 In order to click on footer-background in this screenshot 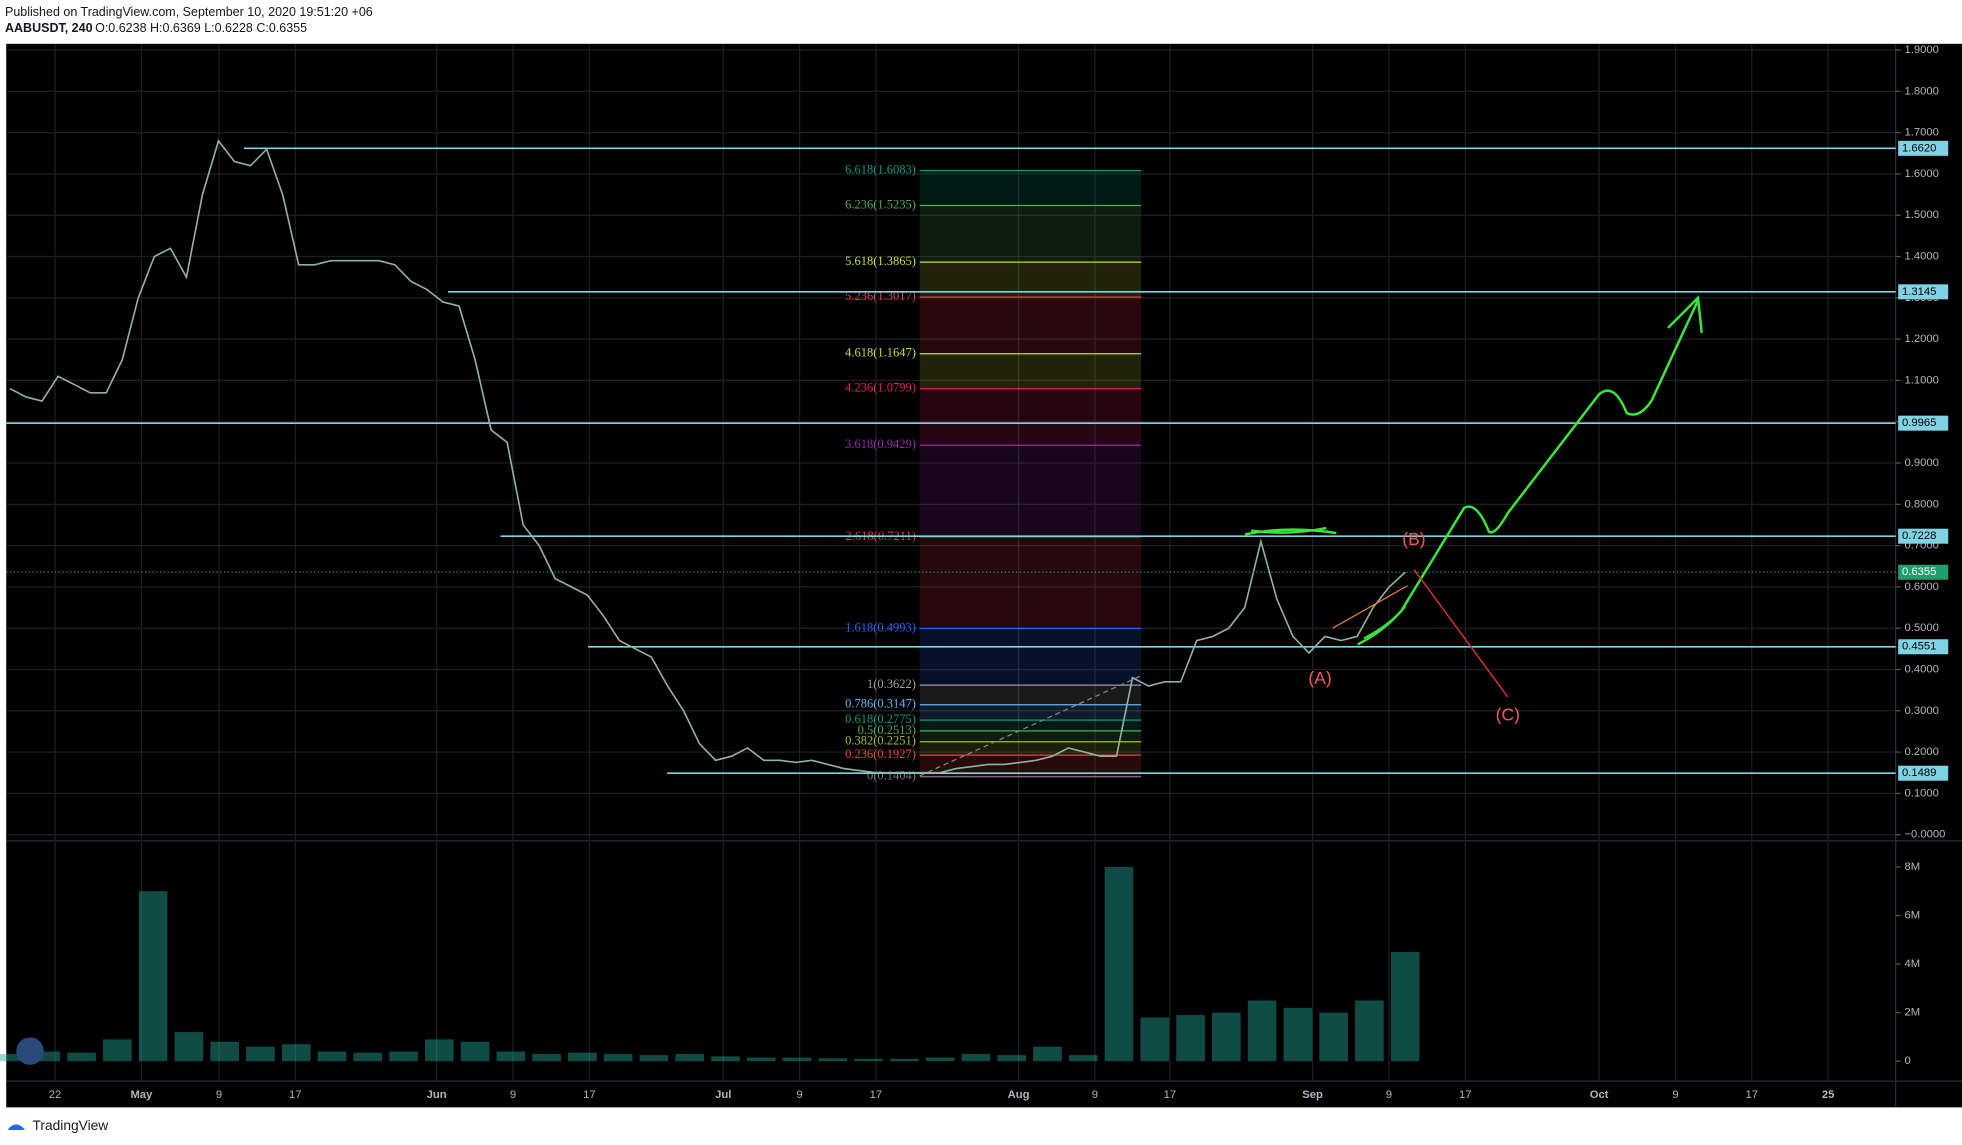, I will do `click(981, 1126)`.